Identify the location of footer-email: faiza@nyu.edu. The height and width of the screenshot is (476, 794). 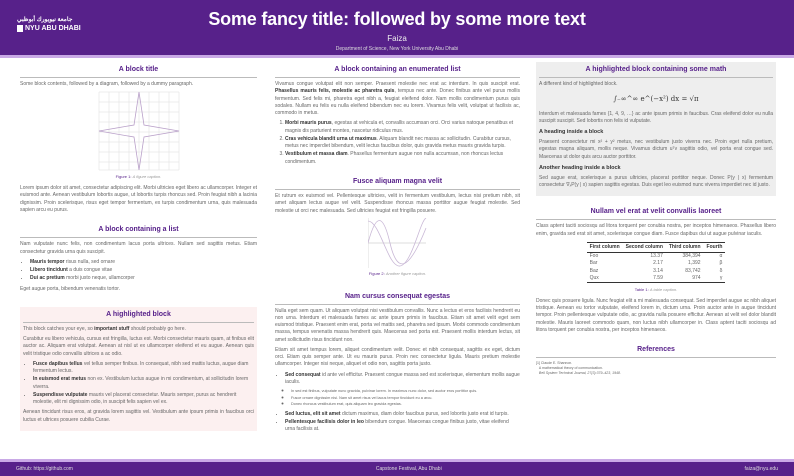
(761, 469).